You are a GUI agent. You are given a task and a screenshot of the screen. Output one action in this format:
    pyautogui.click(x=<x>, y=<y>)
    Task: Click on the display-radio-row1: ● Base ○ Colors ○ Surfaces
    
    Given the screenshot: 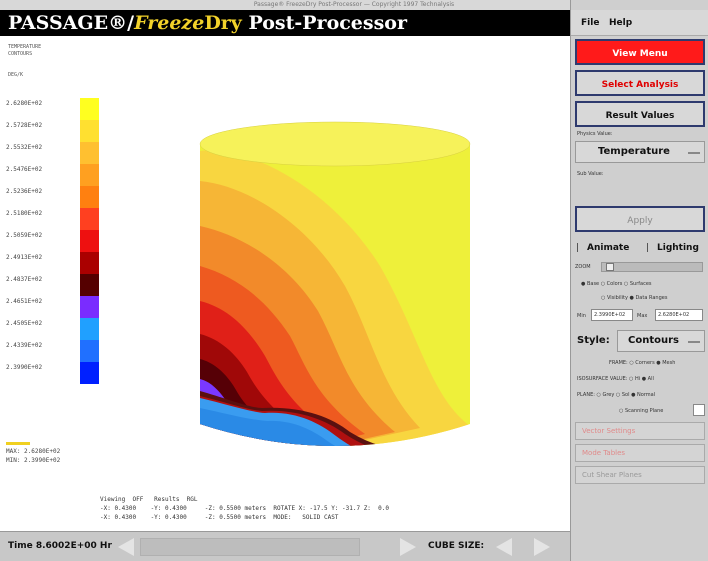 What is the action you would take?
    pyautogui.click(x=616, y=284)
    